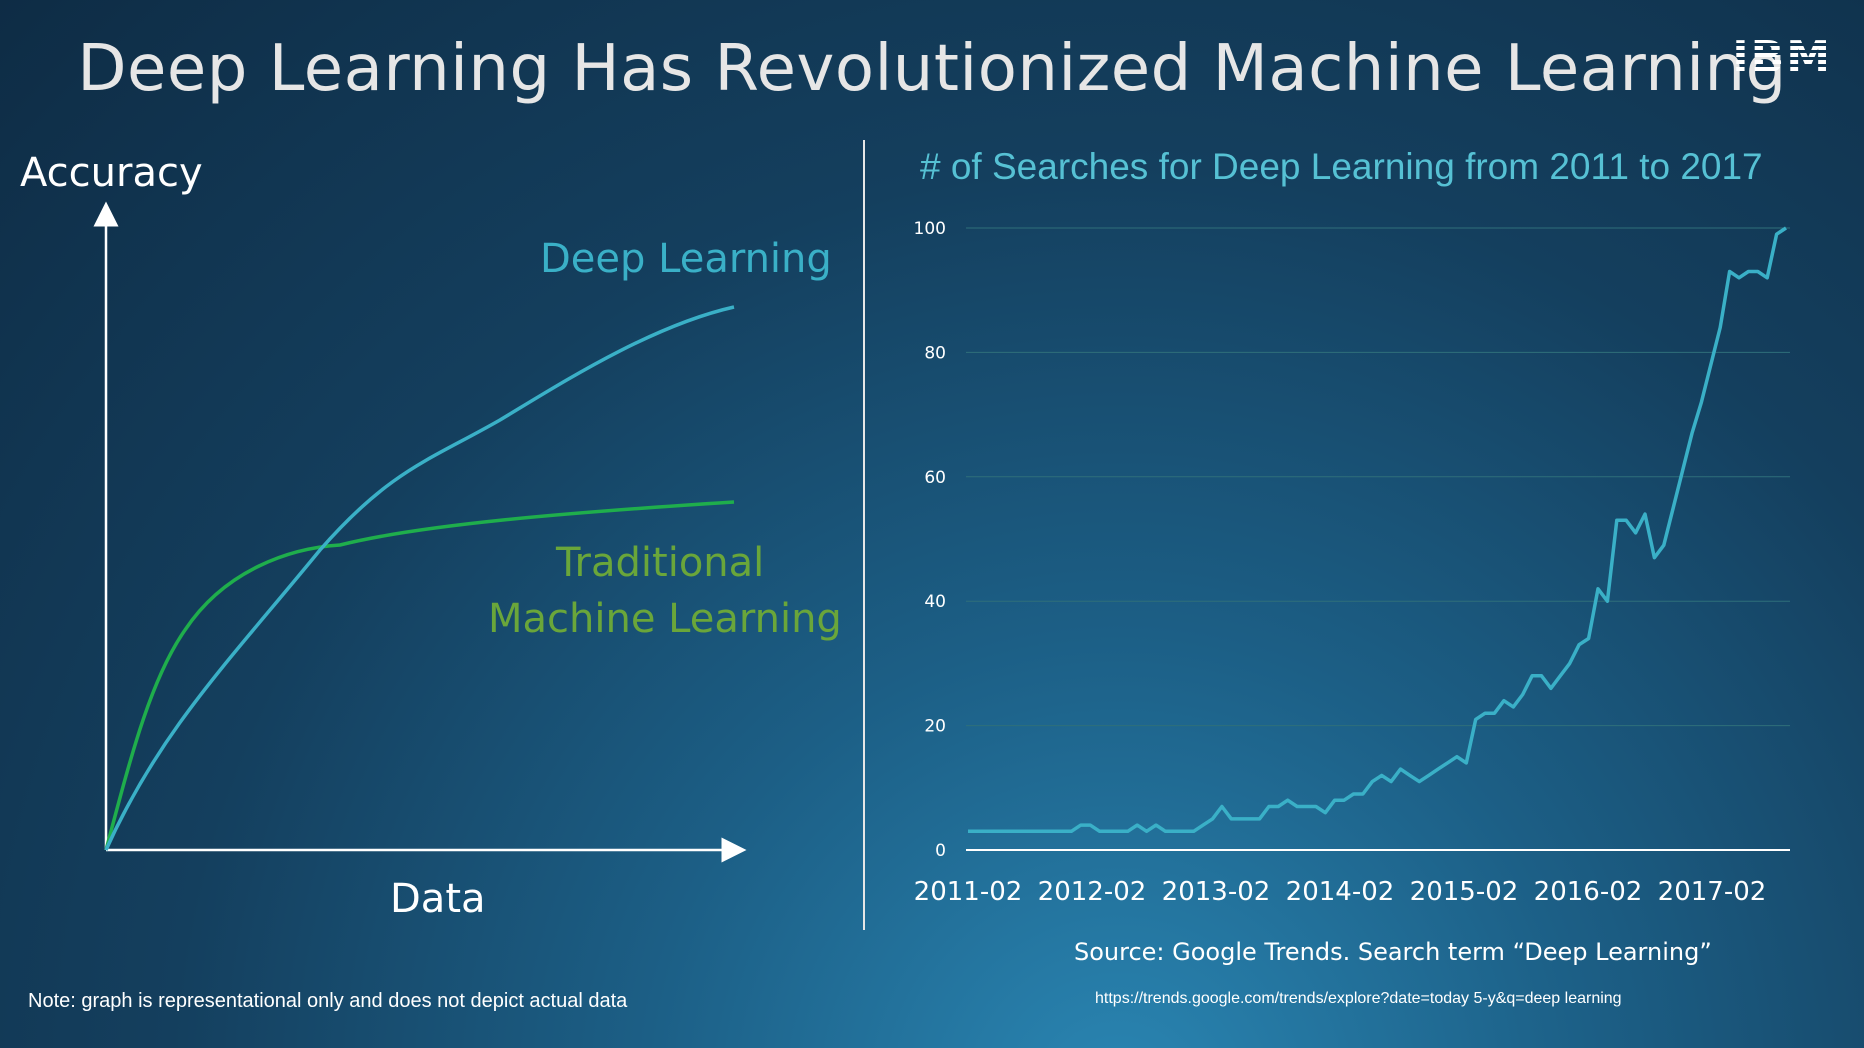  What do you see at coordinates (1712, 892) in the screenshot?
I see `x-tick-label: 2017-02` at bounding box center [1712, 892].